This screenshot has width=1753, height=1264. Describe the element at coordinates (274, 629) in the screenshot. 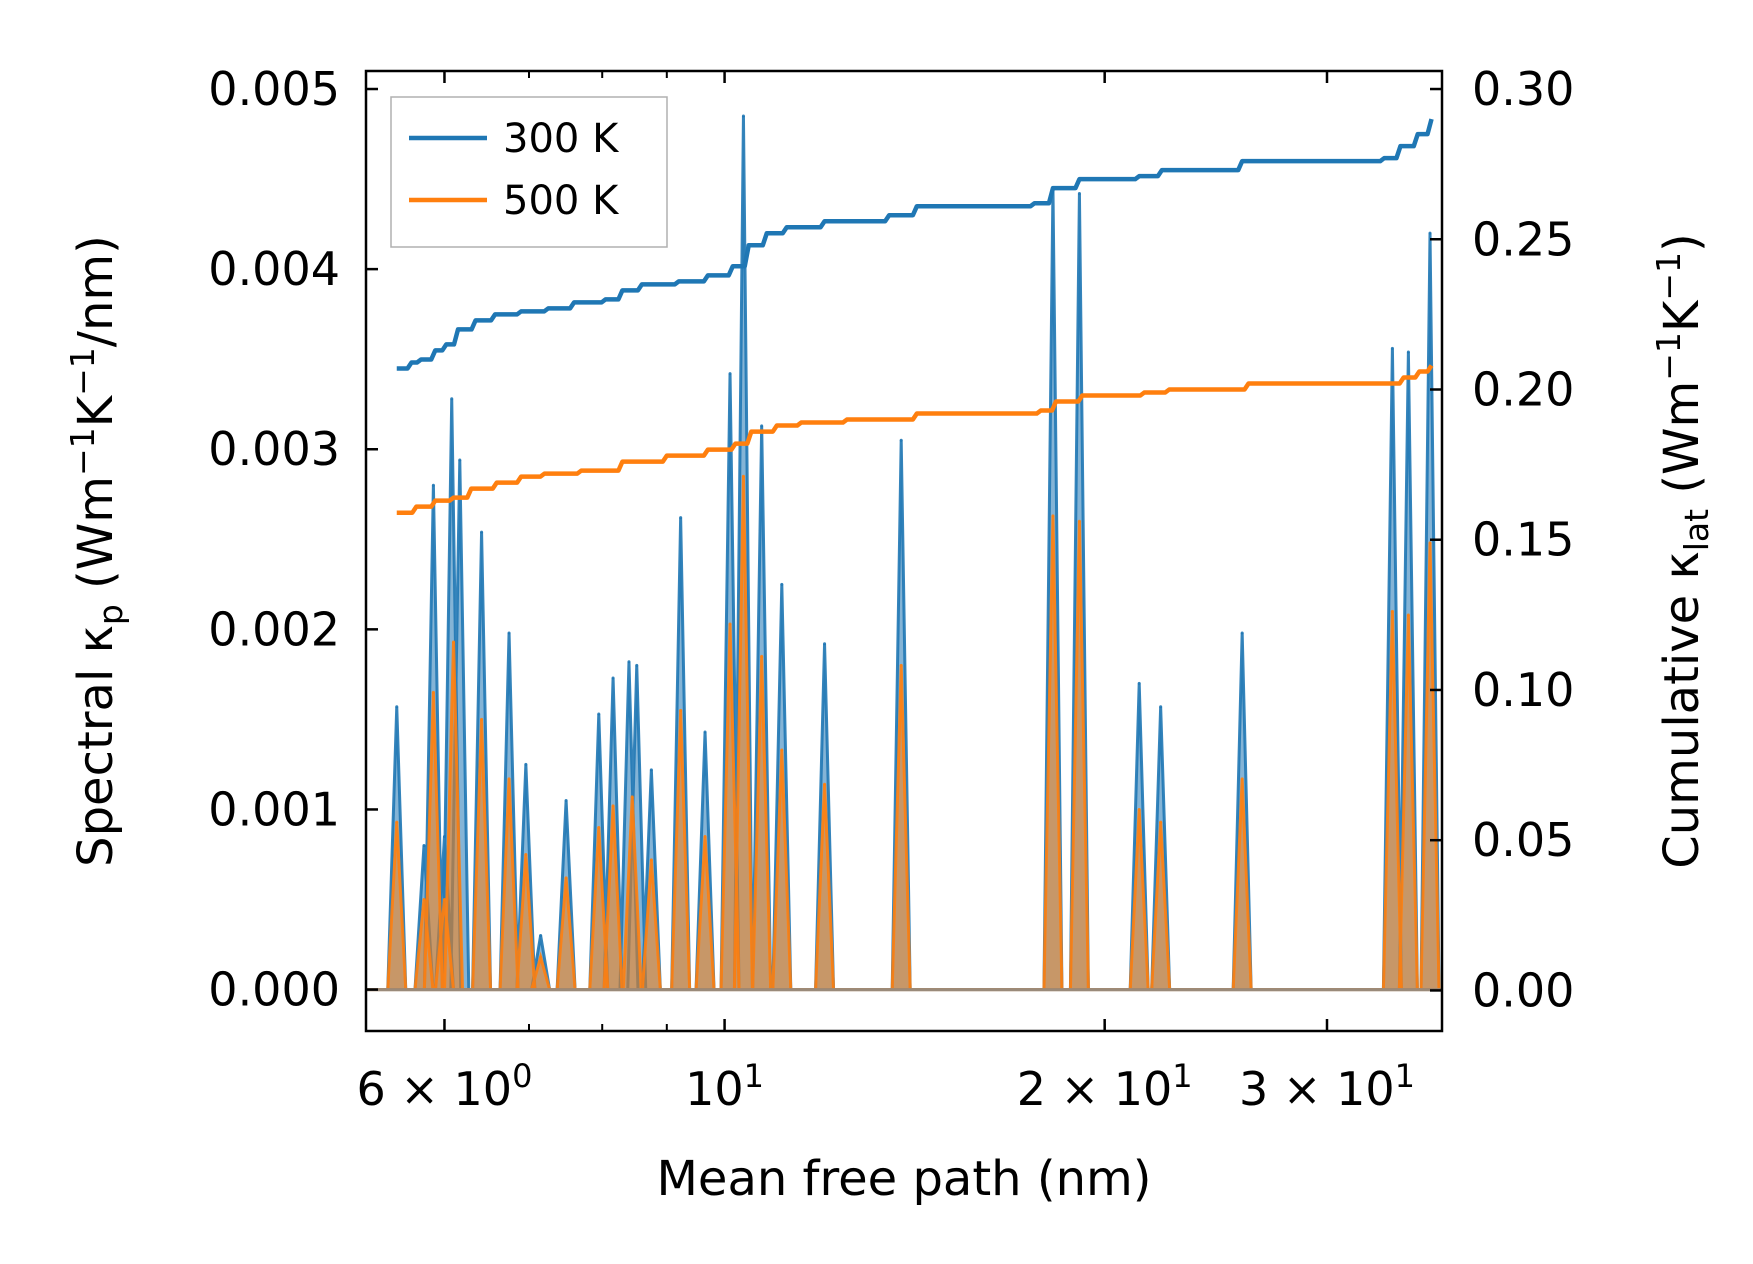

I see `y-left-tick-label-2: 0.002` at that location.